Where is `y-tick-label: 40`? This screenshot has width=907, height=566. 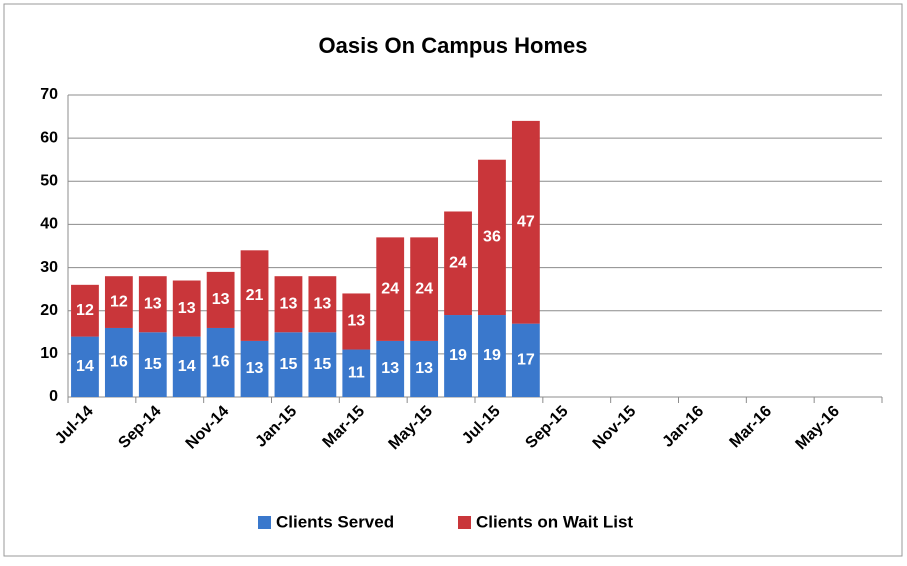 y-tick-label: 40 is located at coordinates (49, 224).